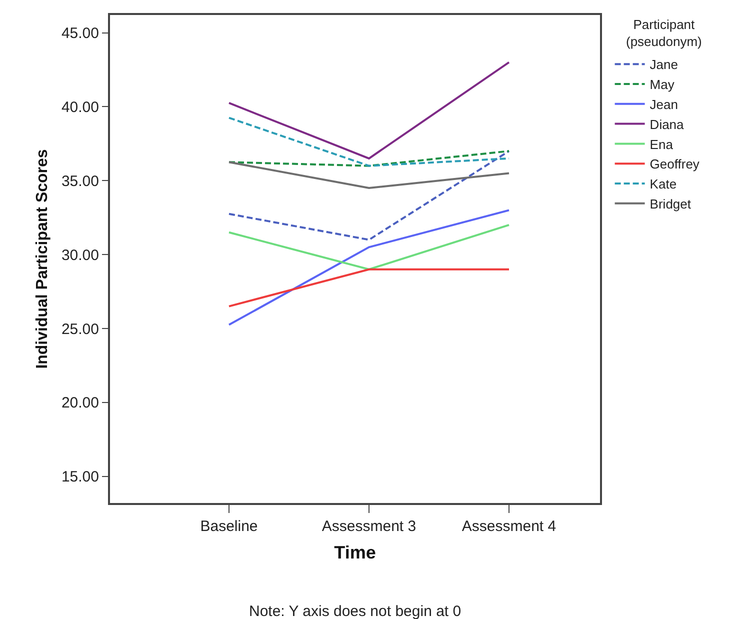  What do you see at coordinates (662, 144) in the screenshot?
I see `legend-label: Ena` at bounding box center [662, 144].